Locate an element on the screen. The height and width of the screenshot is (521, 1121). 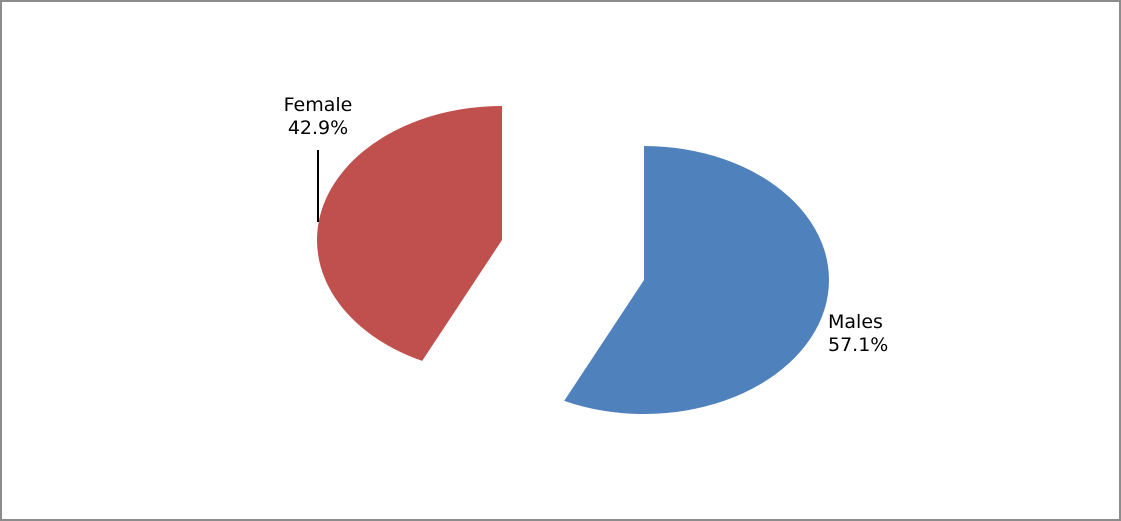
pie-slice-males is located at coordinates (696, 280).